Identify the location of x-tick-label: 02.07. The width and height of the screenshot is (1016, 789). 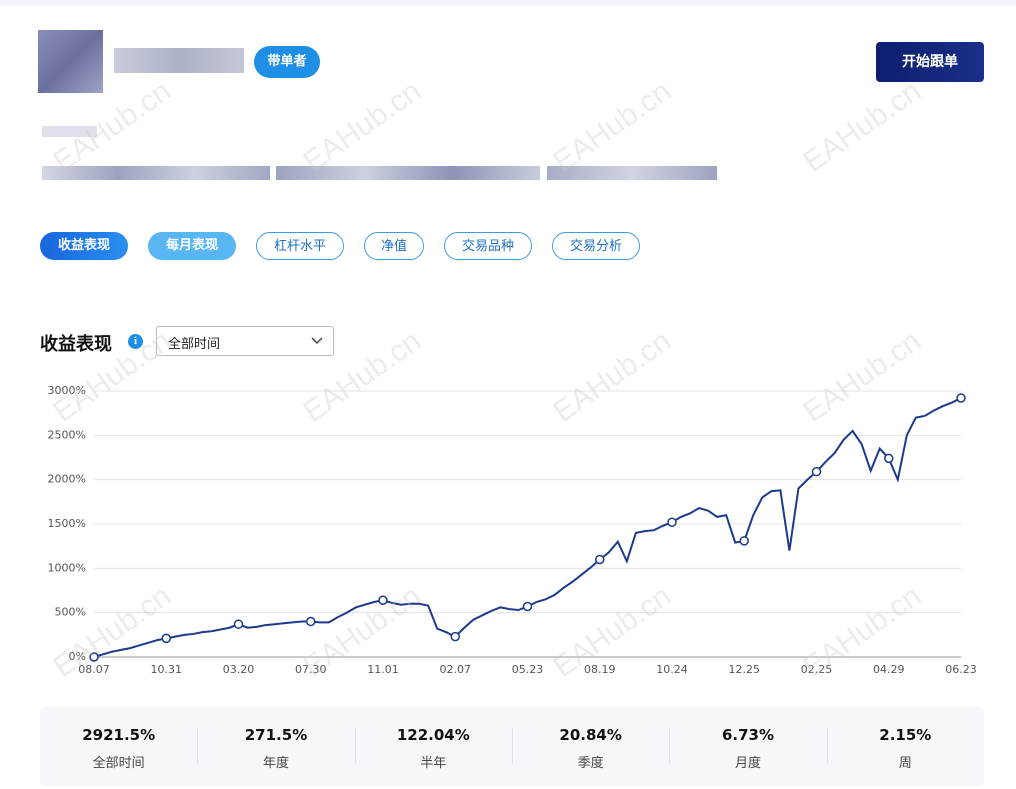
(456, 669).